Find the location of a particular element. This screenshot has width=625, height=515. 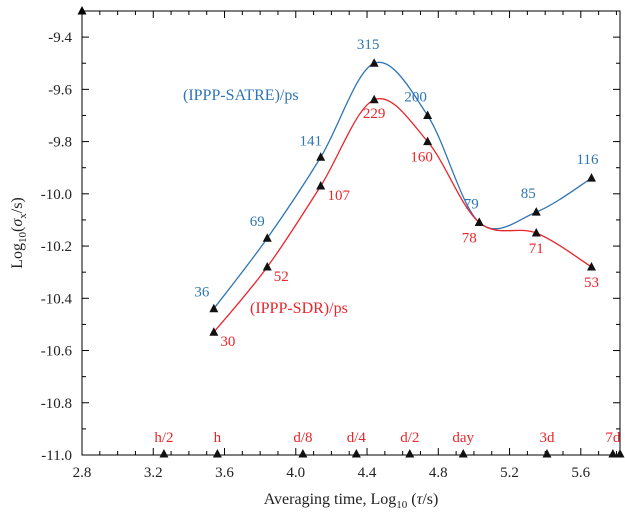

x-tick-label: 4.8 is located at coordinates (438, 473).